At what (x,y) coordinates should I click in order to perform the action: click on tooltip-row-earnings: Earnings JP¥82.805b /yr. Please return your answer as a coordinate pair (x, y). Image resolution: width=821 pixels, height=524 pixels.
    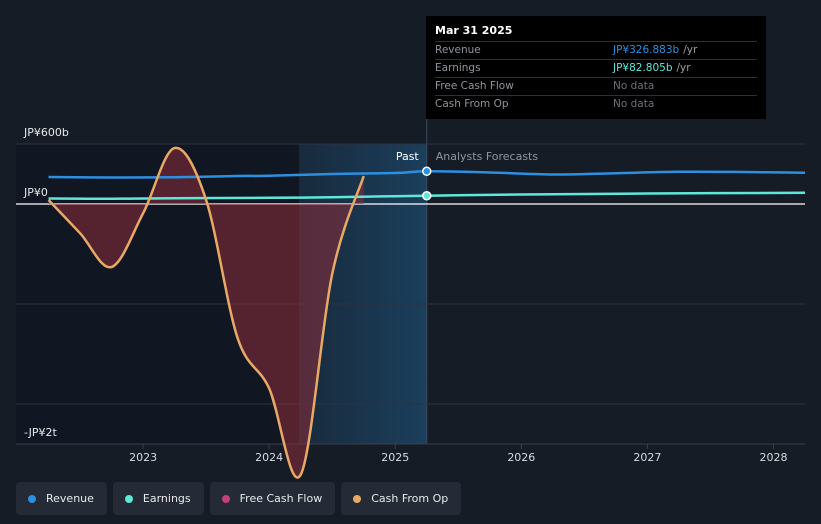
    Looking at the image, I should click on (596, 69).